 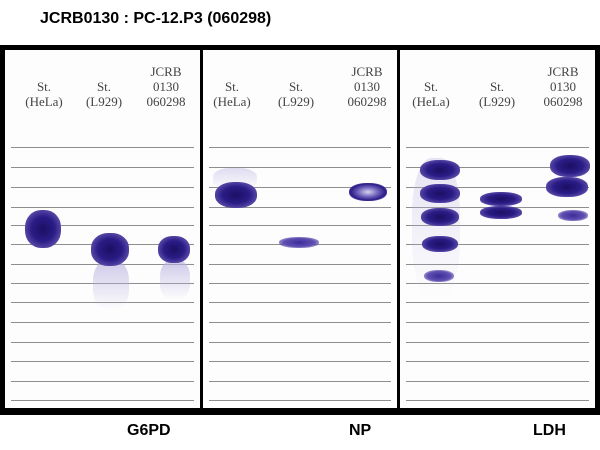 I want to click on enzyme-label-np: NP, so click(x=360, y=430).